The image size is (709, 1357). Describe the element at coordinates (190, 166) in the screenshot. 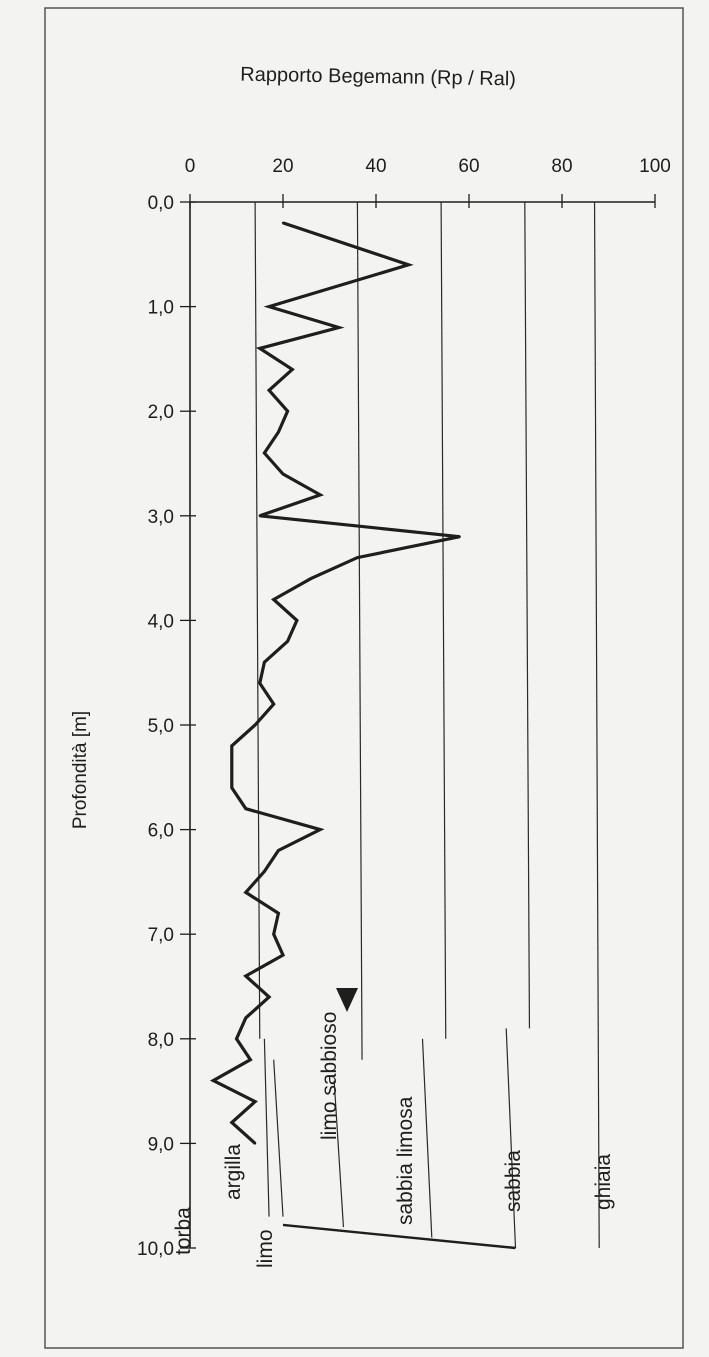

I see `x-tick-label: 0` at that location.